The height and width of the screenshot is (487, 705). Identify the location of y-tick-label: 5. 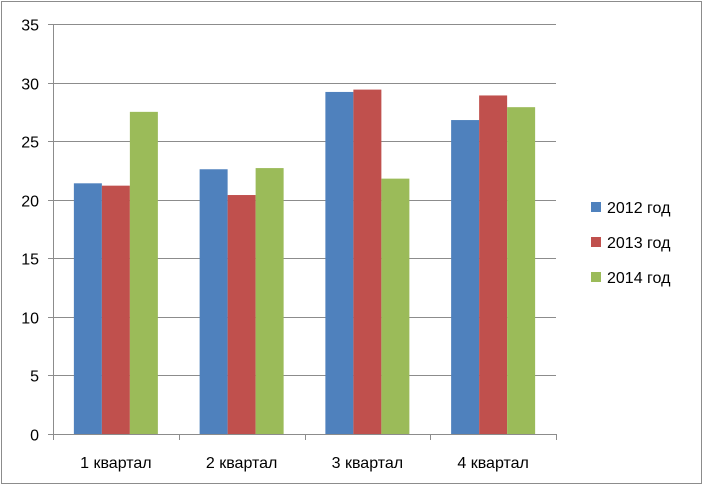
(34, 377).